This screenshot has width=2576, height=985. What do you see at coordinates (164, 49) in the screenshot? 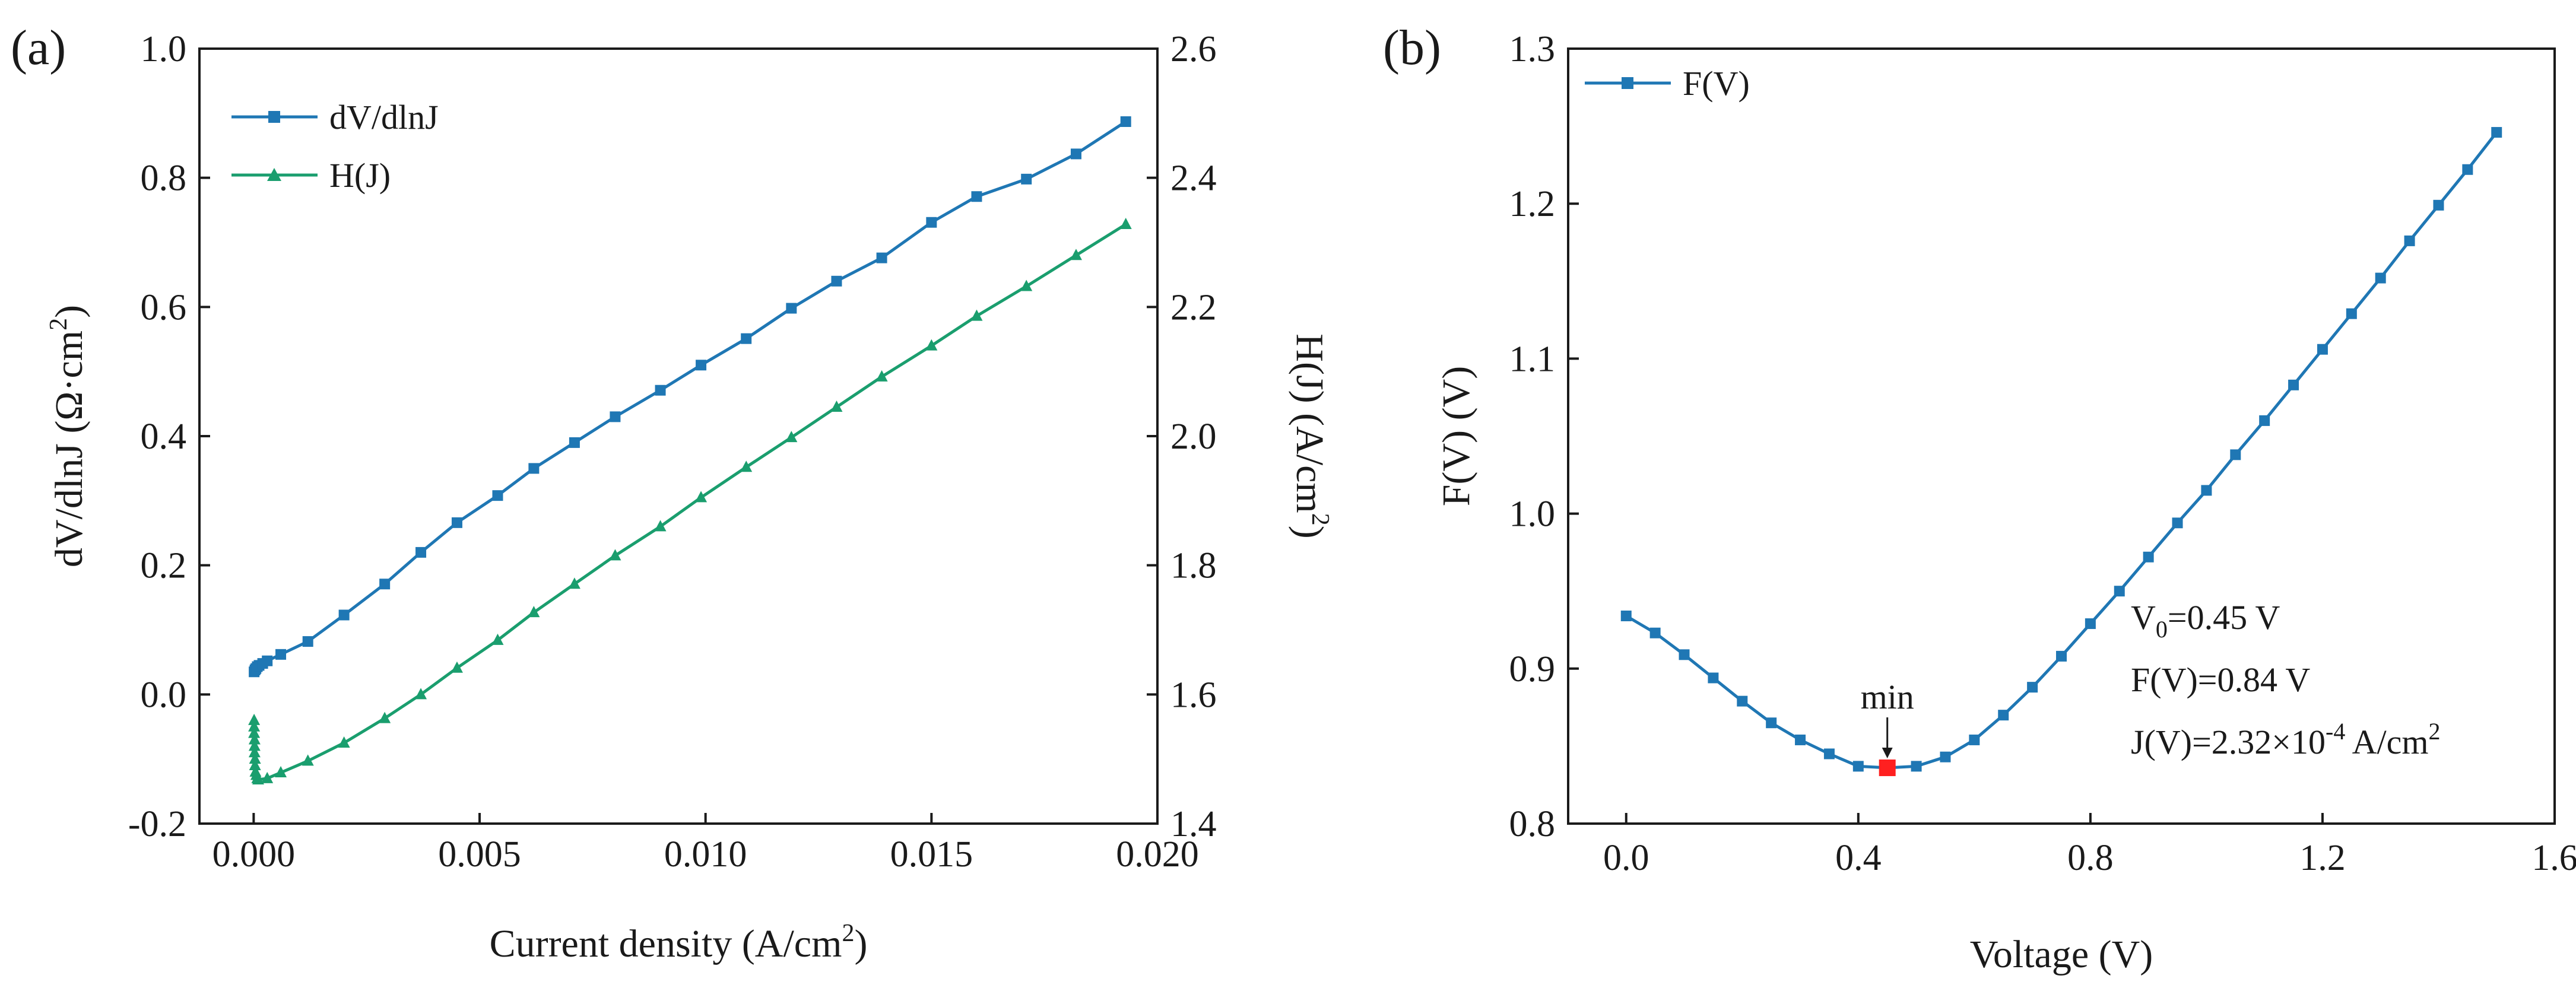
I see `panel-a-left-y-tick-label: 1.0` at bounding box center [164, 49].